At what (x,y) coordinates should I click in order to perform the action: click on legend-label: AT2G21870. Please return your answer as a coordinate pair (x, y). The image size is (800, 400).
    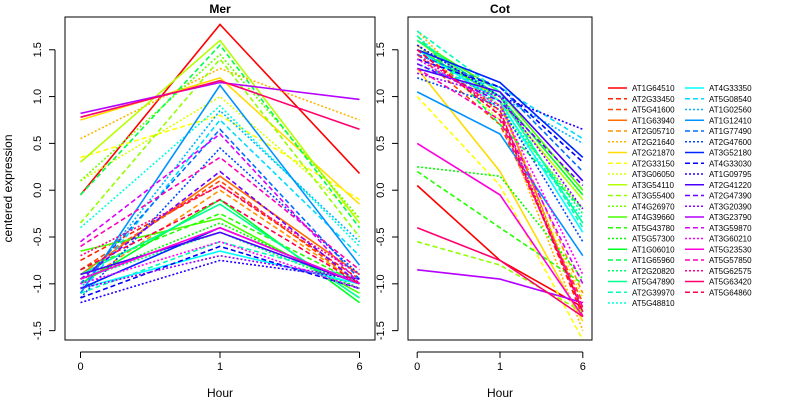
    Looking at the image, I should click on (653, 153).